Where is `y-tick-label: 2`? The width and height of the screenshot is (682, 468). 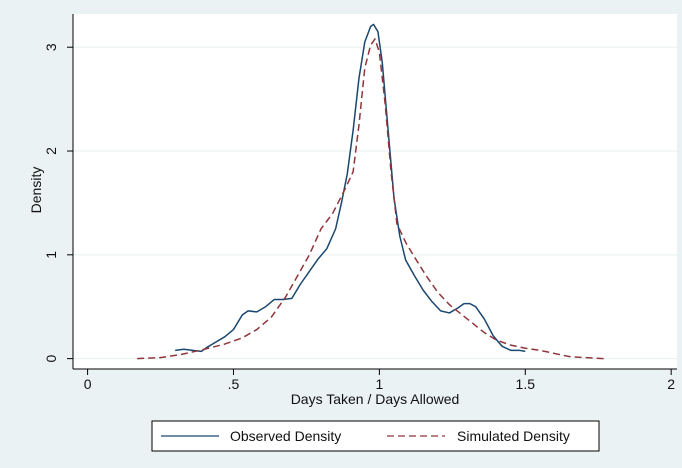
y-tick-label: 2 is located at coordinates (51, 151).